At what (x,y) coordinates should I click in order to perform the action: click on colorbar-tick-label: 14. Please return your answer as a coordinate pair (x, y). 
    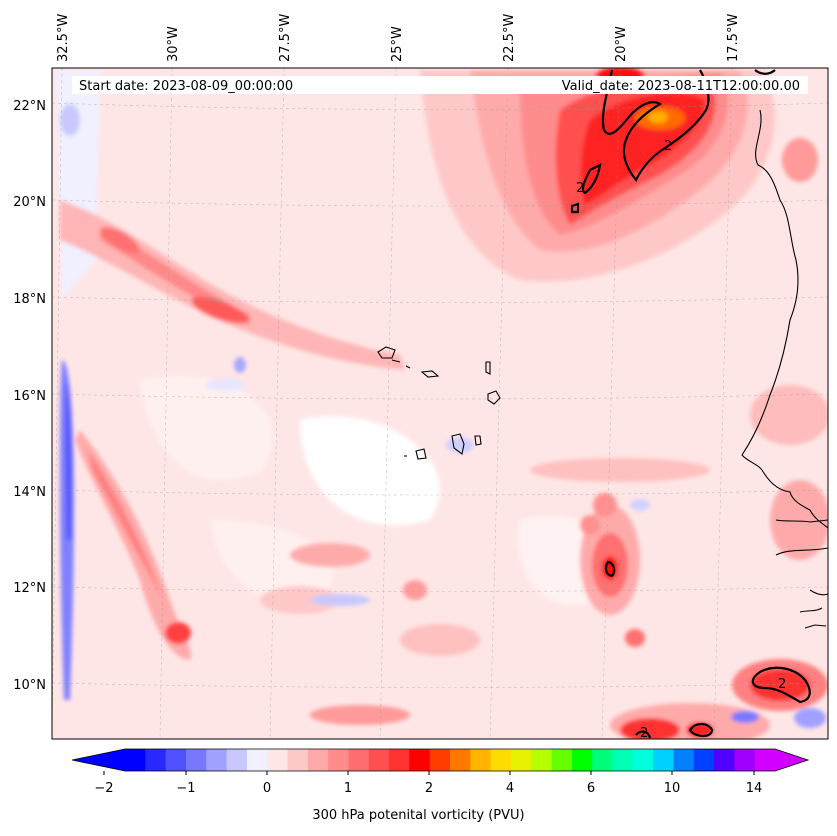
    Looking at the image, I should click on (754, 788).